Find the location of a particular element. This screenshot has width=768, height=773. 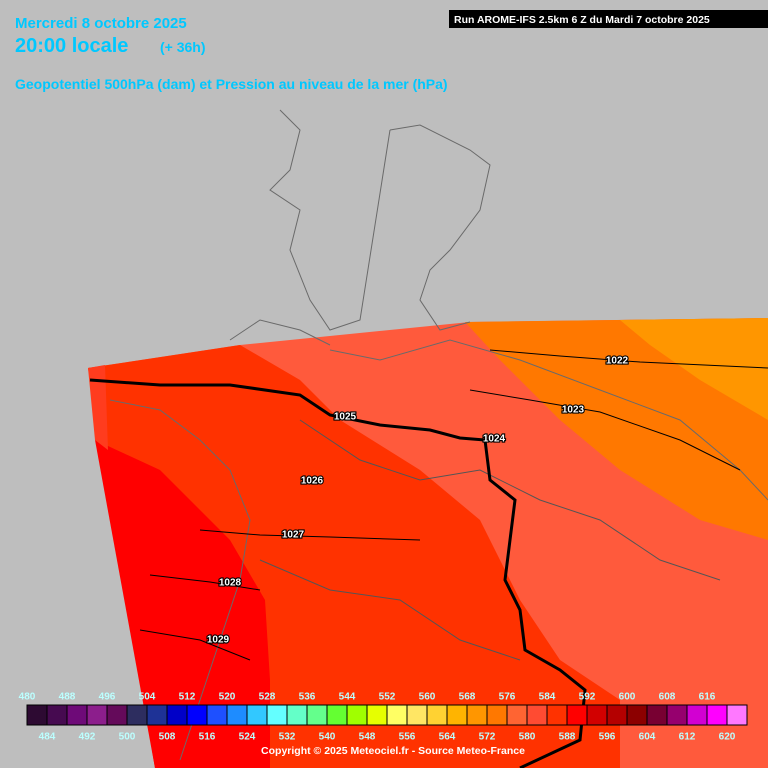

run-box is located at coordinates (608, 19).